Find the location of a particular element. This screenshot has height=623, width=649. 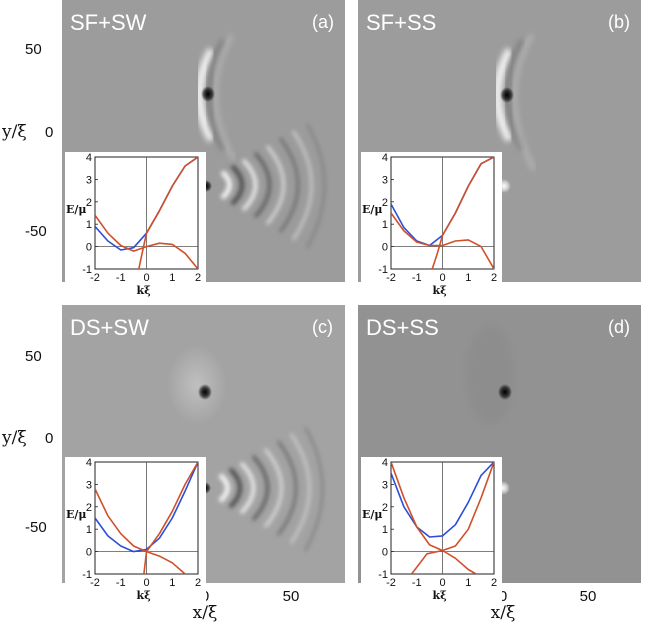

y-axis-top: 50 0 -50 y/ξ is located at coordinates (27, 140).